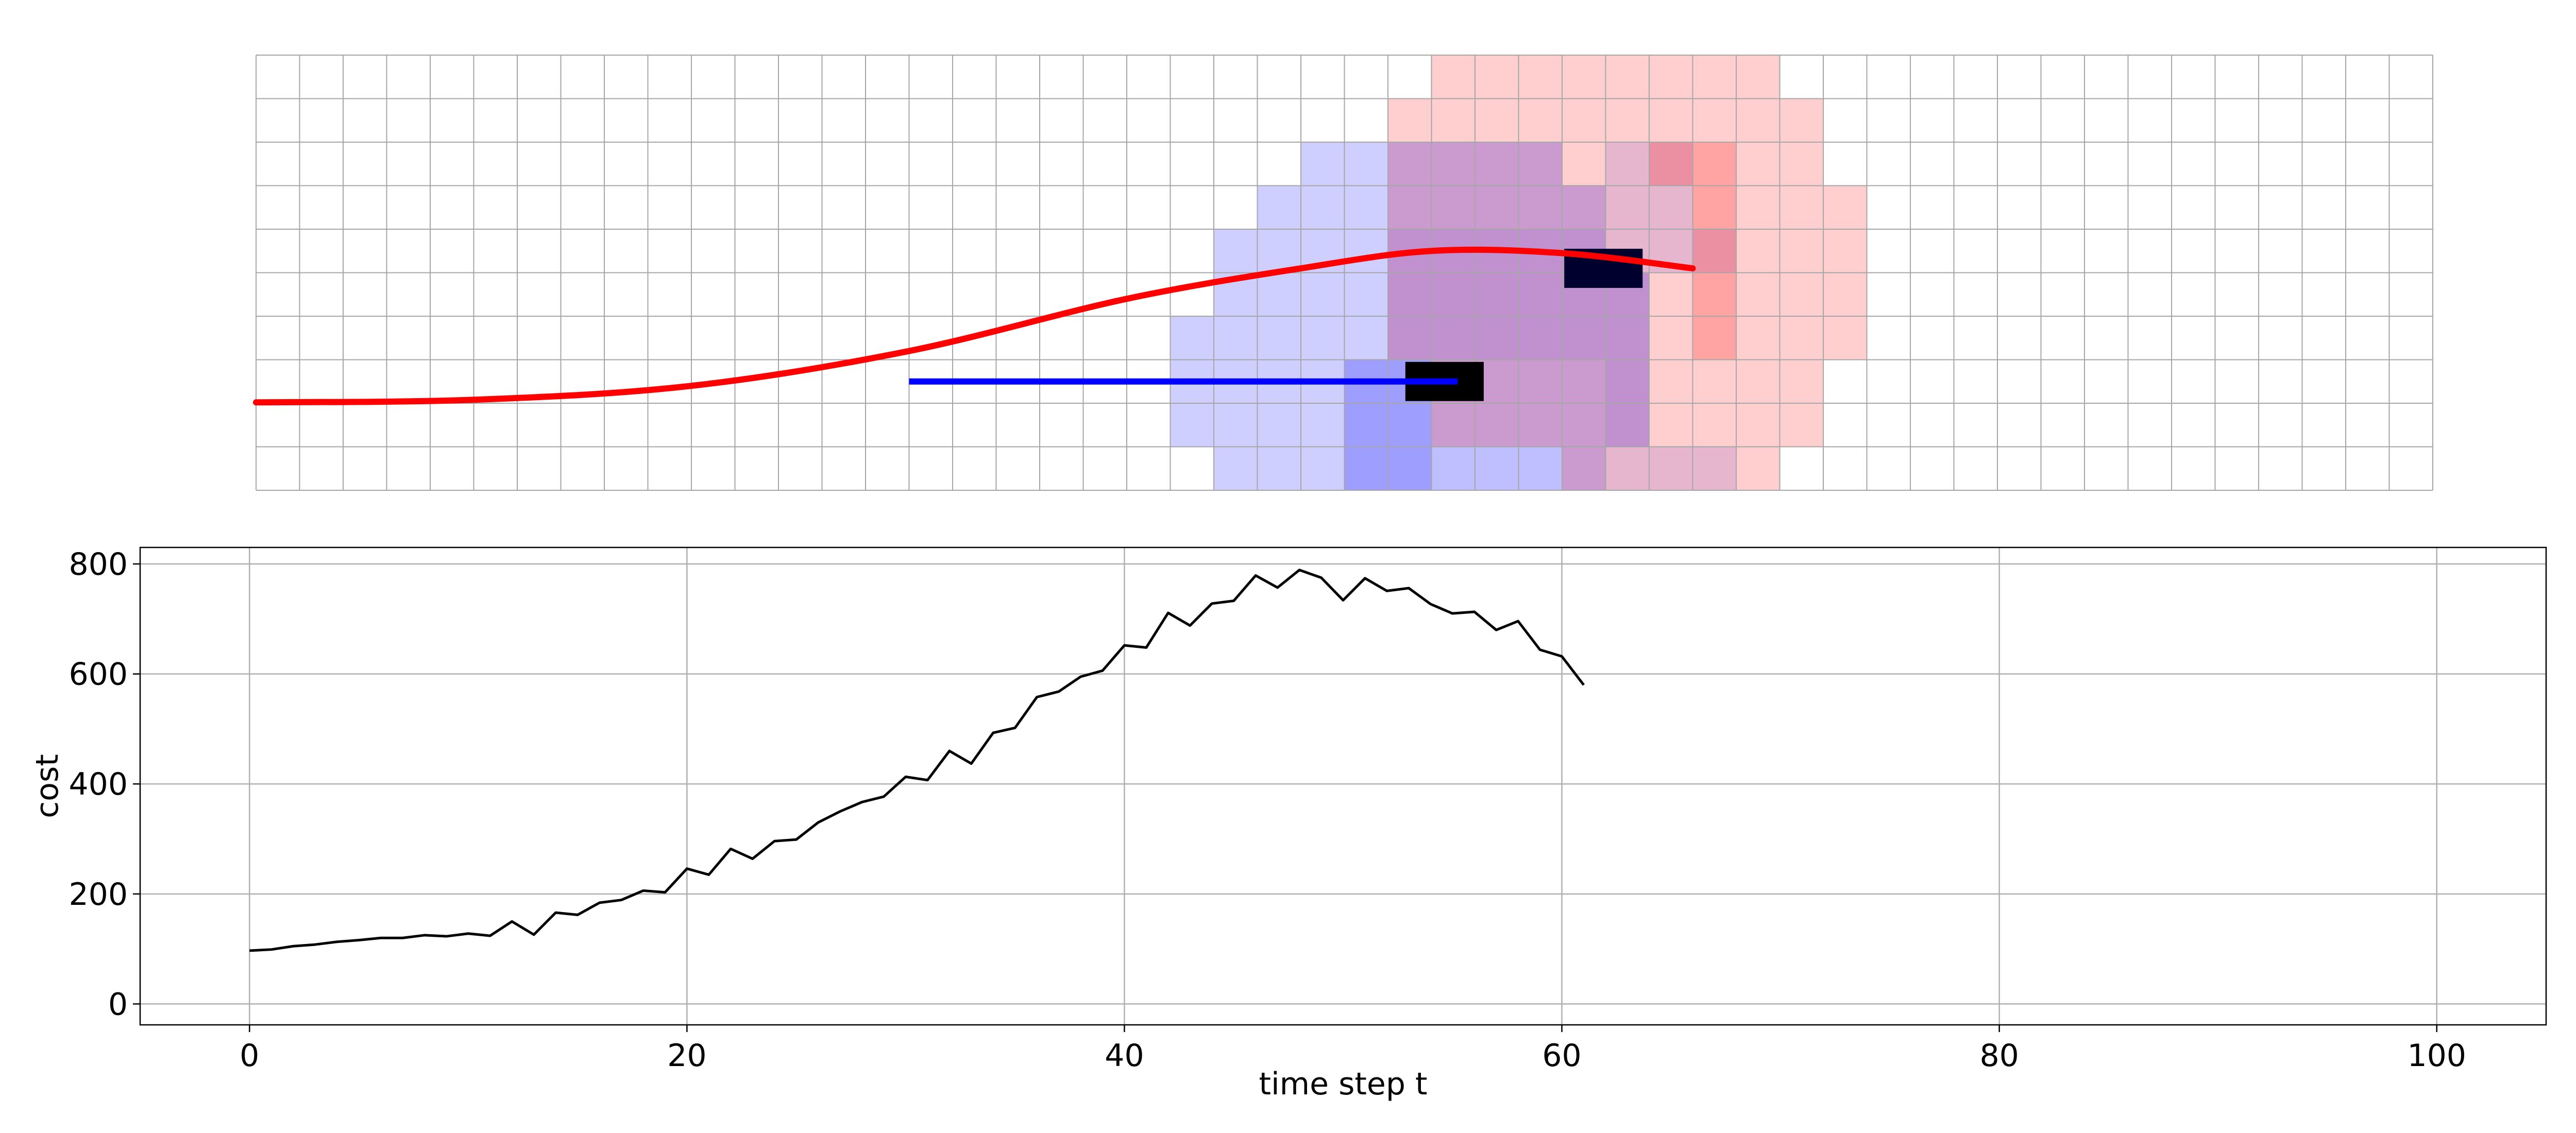 This screenshot has width=2576, height=1133. What do you see at coordinates (1999, 1056) in the screenshot?
I see `x-tick-label: 80` at bounding box center [1999, 1056].